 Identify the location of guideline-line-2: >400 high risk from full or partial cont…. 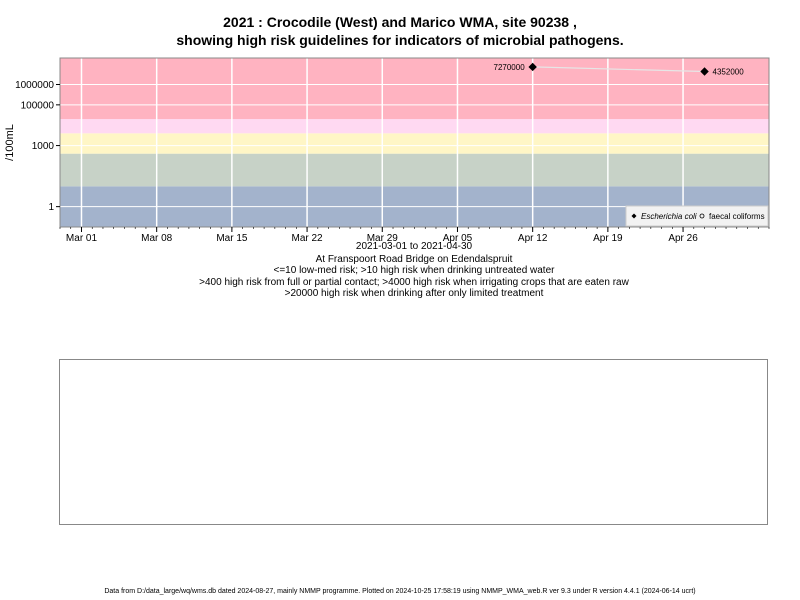
(414, 282).